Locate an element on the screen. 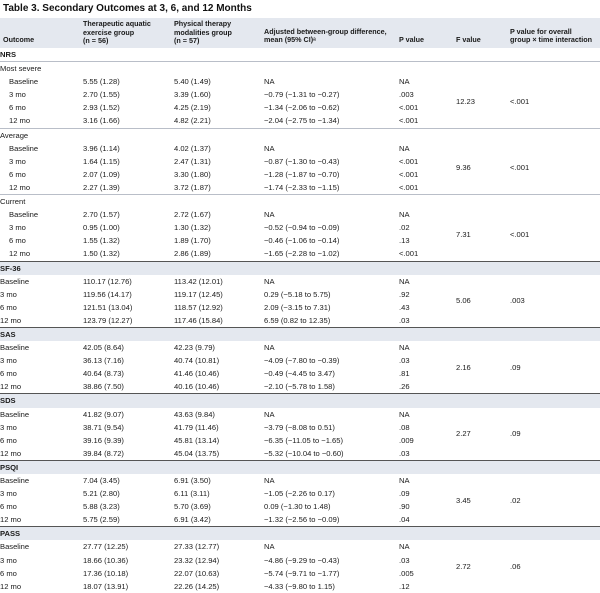  aquatic-value: 36.13 (7.16) is located at coordinates (103, 361).